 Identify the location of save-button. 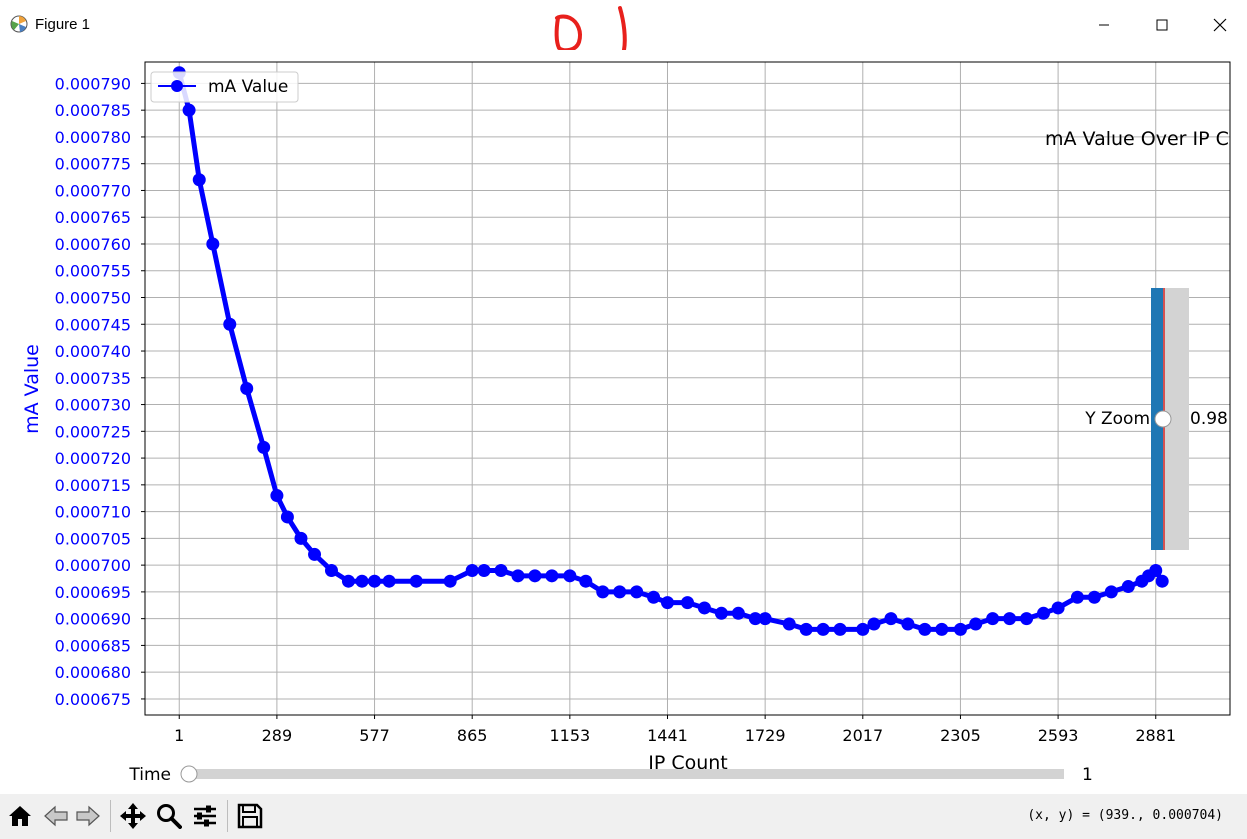
(250, 816).